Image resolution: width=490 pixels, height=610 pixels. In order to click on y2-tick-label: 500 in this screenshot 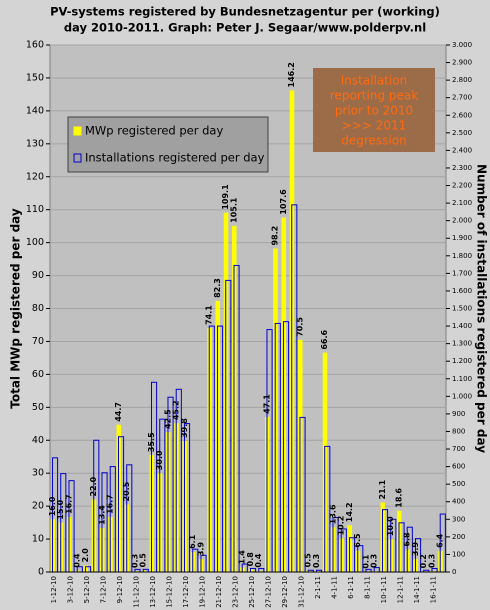, I will do `click(458, 484)`.